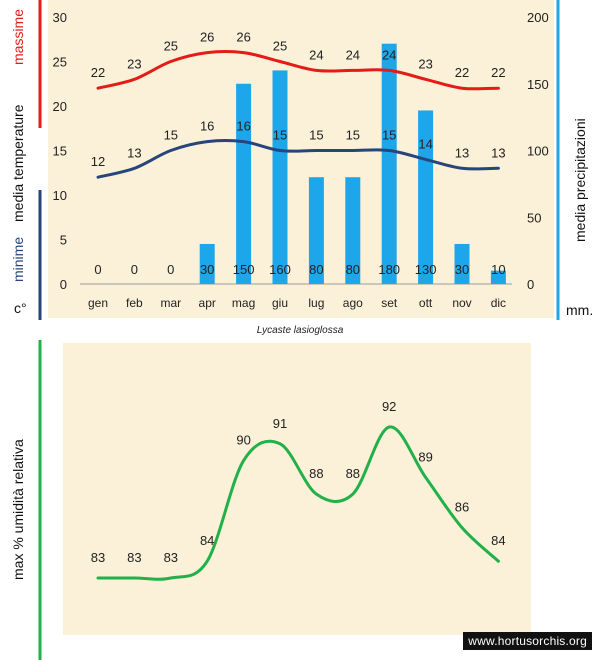 The height and width of the screenshot is (660, 600). What do you see at coordinates (63, 284) in the screenshot?
I see `left-tick-label: 0` at bounding box center [63, 284].